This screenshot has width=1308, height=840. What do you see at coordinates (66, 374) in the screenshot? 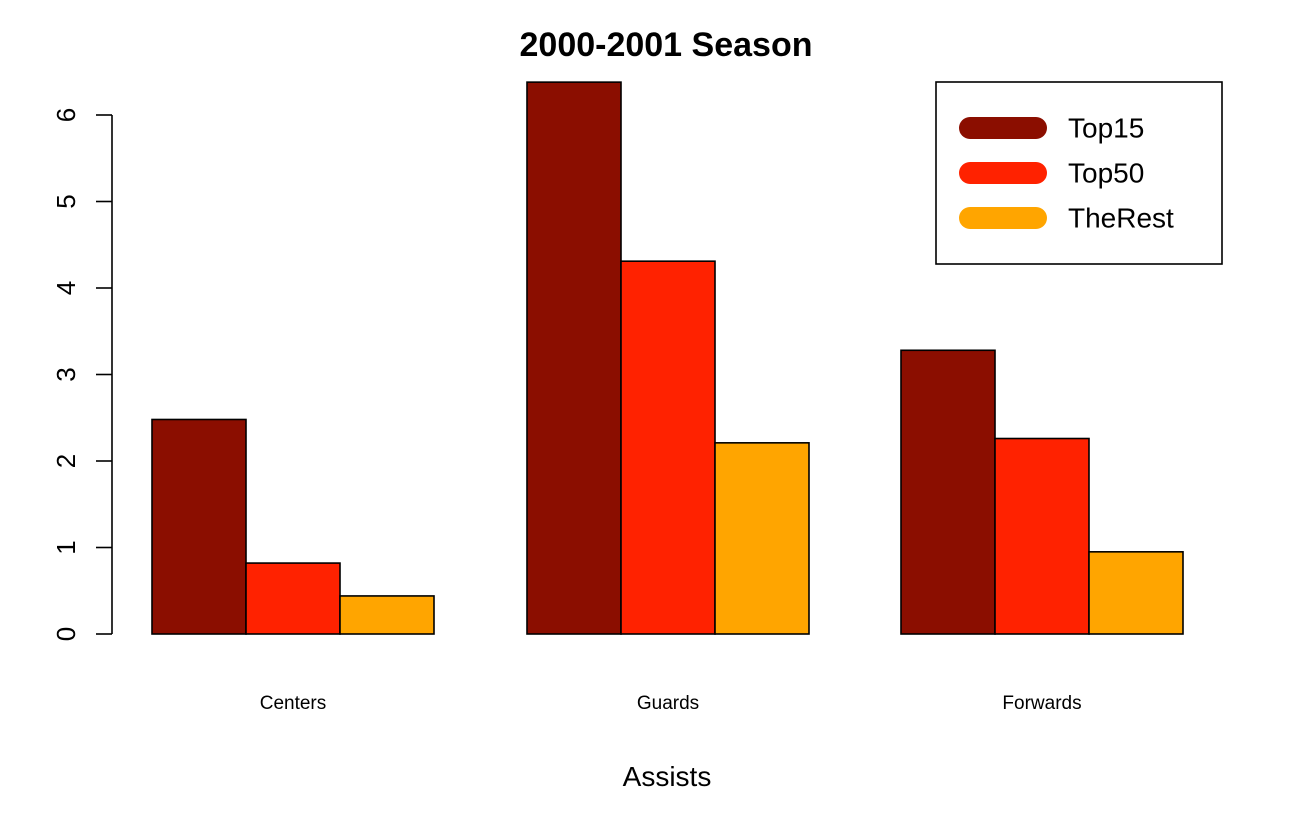
I see `y-tick-label: 3` at bounding box center [66, 374].